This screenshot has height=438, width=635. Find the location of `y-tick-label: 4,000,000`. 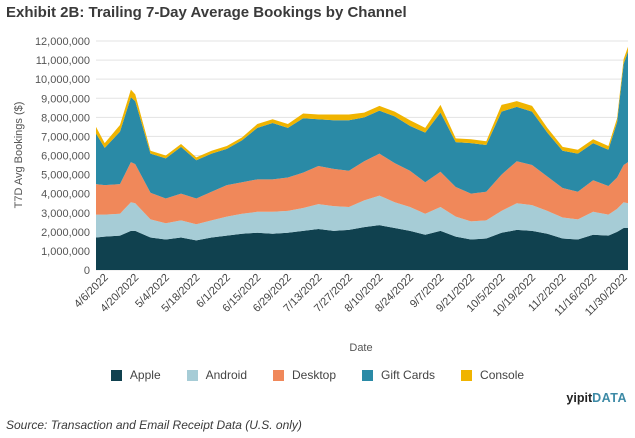

y-tick-label: 4,000,000 is located at coordinates (65, 195).